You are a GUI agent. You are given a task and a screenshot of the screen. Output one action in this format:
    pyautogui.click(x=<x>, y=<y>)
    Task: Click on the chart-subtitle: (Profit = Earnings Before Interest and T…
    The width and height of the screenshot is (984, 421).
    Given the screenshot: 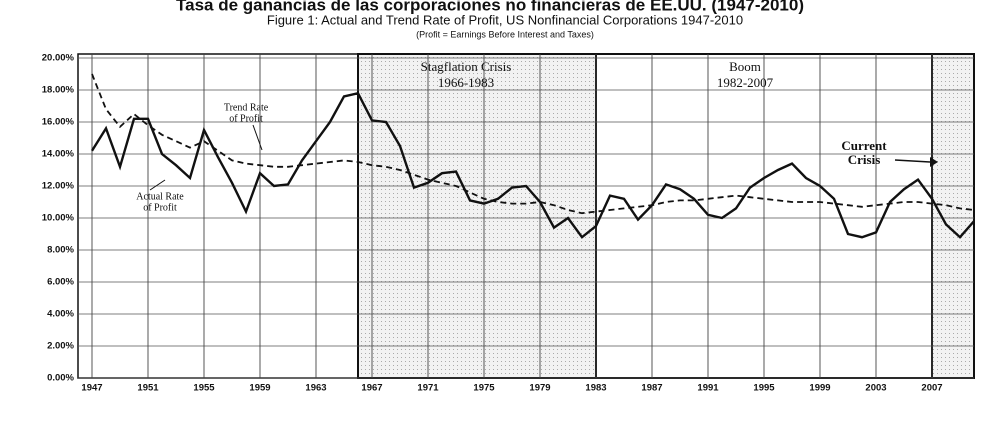 What is the action you would take?
    pyautogui.click(x=505, y=34)
    